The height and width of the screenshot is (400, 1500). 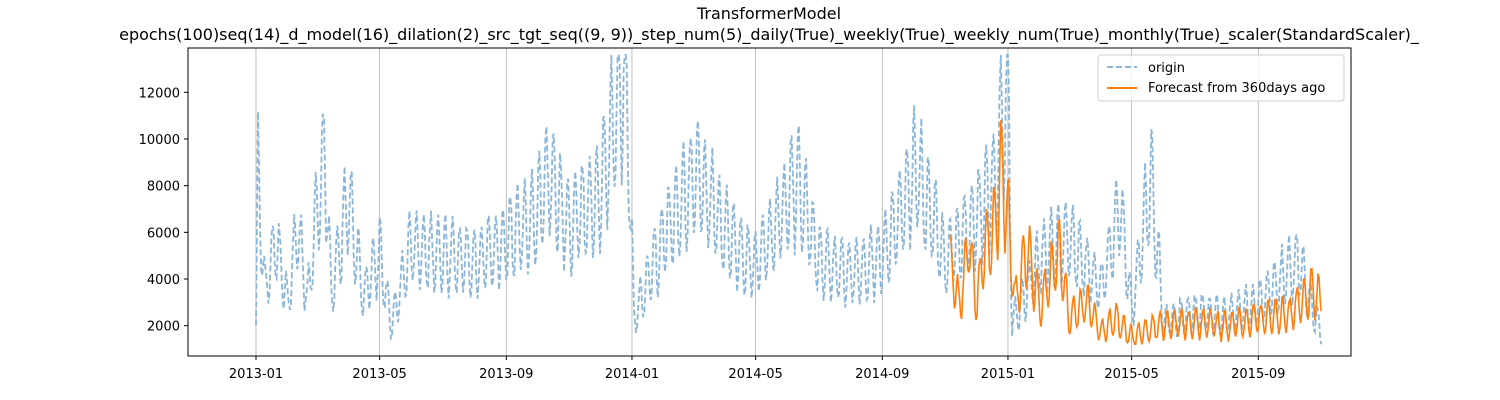 I want to click on x-tick-label-1: 2013-05, so click(x=379, y=374).